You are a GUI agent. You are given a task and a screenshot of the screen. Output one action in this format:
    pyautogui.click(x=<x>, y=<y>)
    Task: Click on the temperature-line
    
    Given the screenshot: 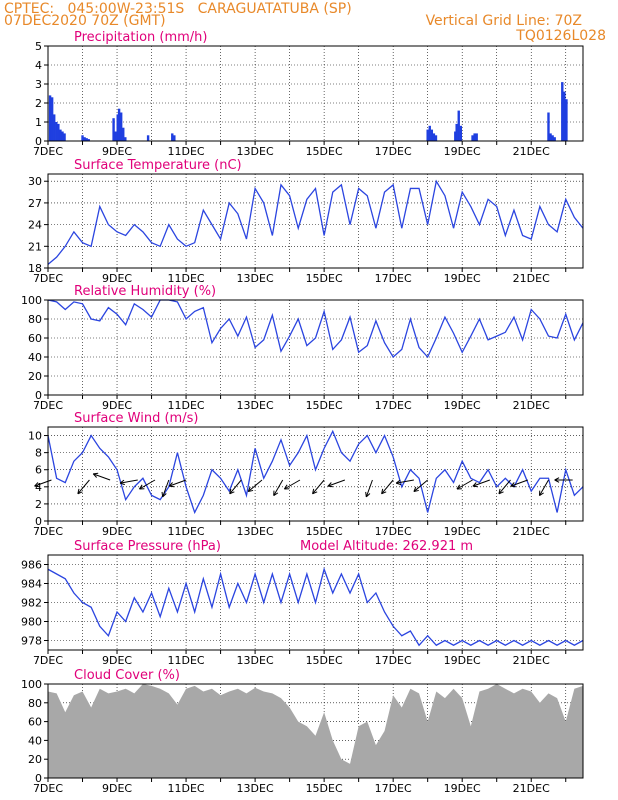 What is the action you would take?
    pyautogui.click(x=315, y=222)
    